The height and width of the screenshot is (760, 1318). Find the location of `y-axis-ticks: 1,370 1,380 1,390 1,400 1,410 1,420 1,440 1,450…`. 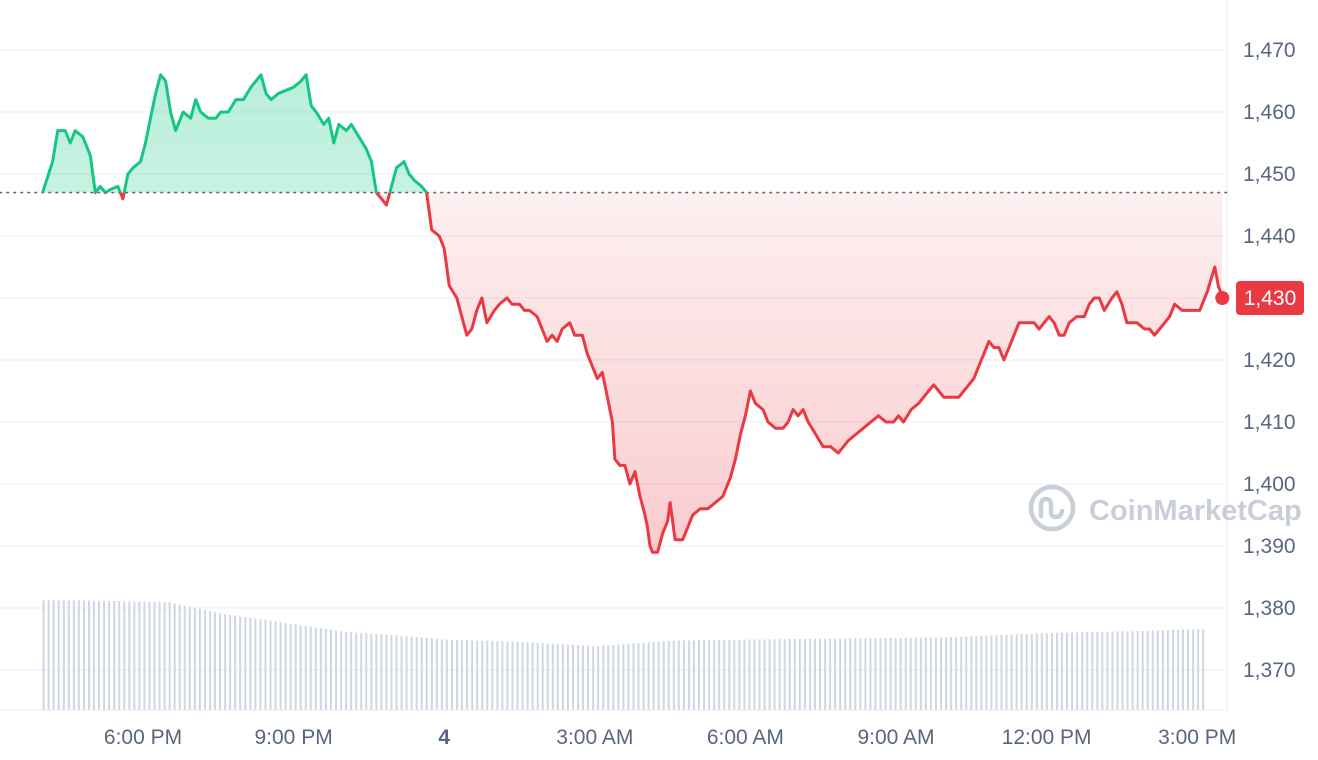

y-axis-ticks: 1,370 1,380 1,390 1,400 1,410 1,420 1,440 1,450… is located at coordinates (1269, 360).